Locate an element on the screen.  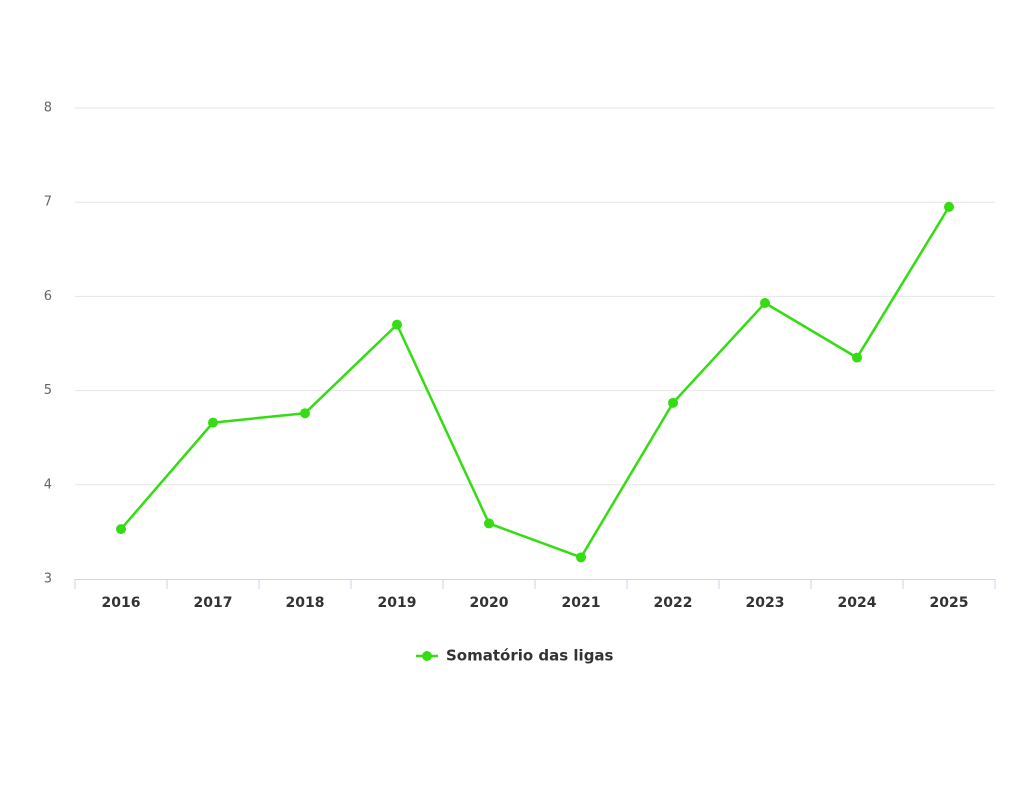
y-tick-label: 6 is located at coordinates (48, 296).